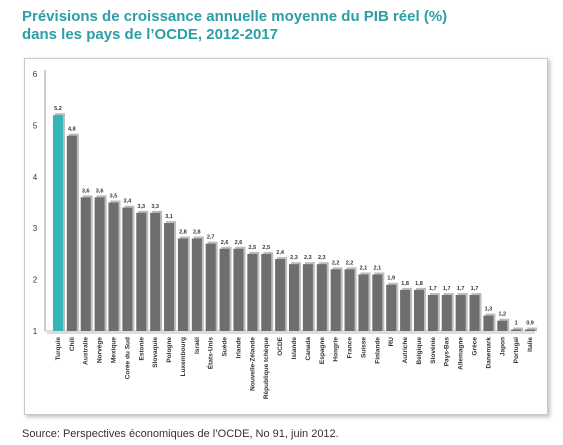 This screenshot has width=563, height=445. Describe the element at coordinates (461, 353) in the screenshot. I see `x-tick-label: Allemagne` at that location.